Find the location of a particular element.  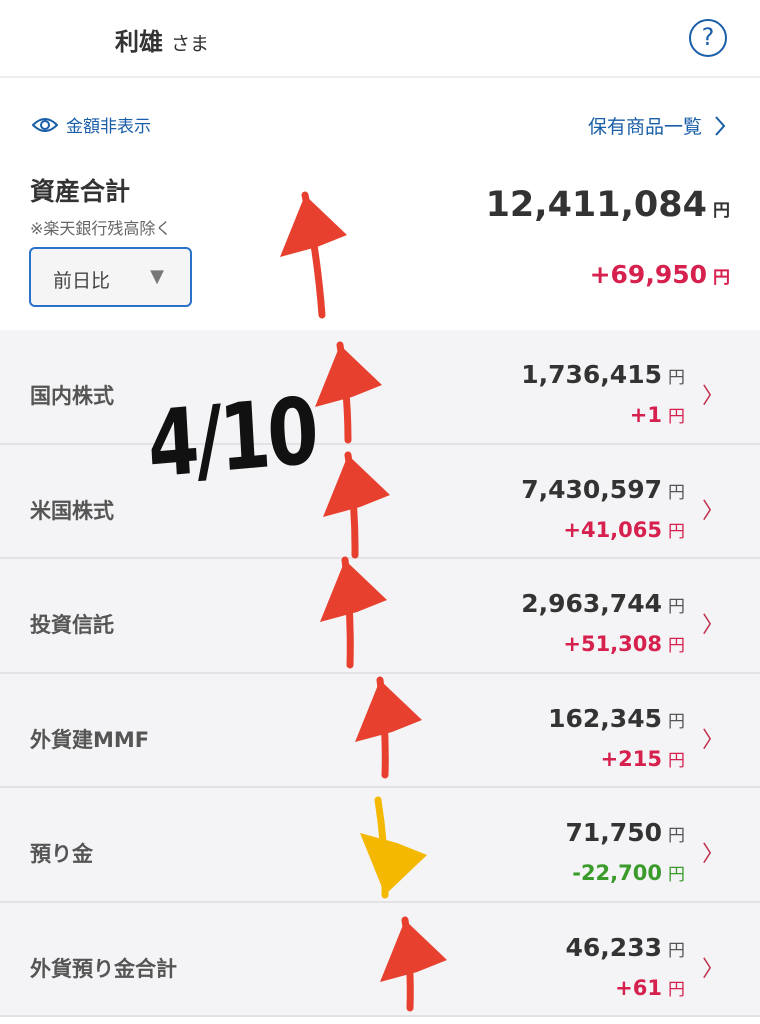

asset-label: 預り金 is located at coordinates (61, 854).